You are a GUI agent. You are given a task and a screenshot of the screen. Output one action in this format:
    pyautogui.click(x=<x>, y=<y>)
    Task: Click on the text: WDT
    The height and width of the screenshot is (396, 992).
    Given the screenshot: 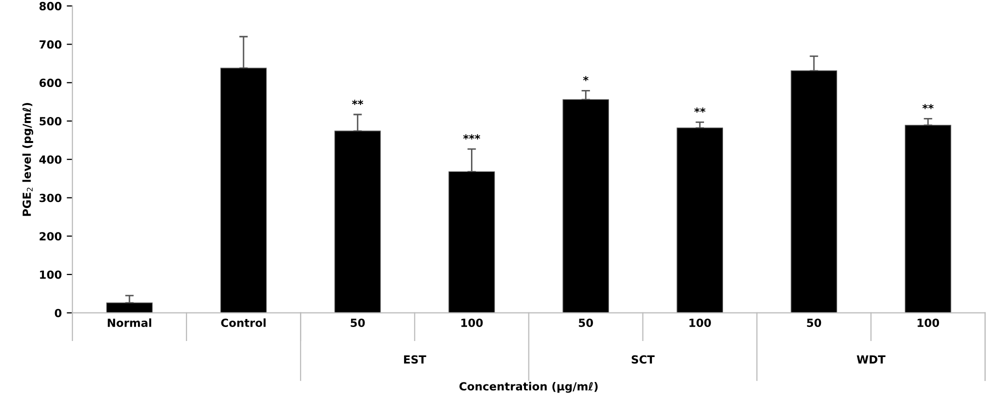 What is the action you would take?
    pyautogui.click(x=871, y=359)
    